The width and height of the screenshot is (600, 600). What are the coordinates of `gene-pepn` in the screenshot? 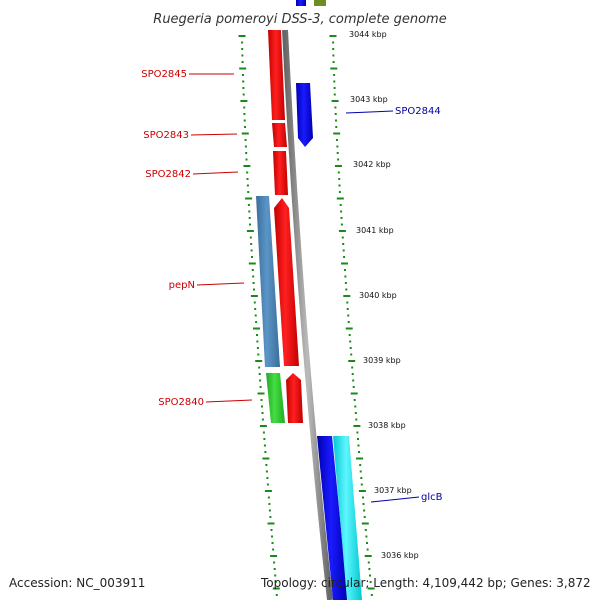 It's located at (286, 282).